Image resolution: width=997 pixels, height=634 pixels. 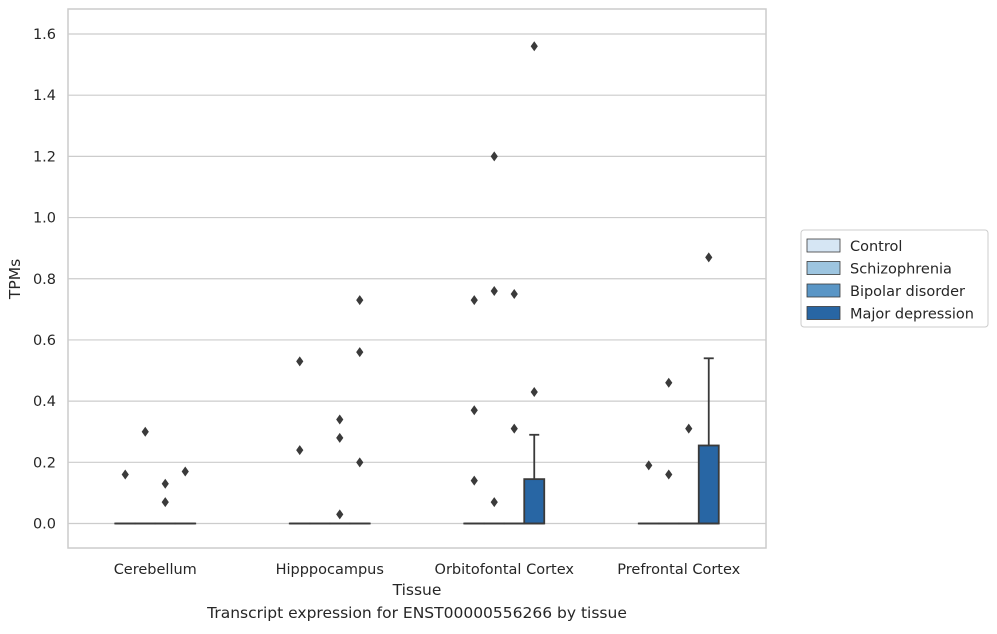 I want to click on y-tick-label: 1.0, so click(x=44, y=219).